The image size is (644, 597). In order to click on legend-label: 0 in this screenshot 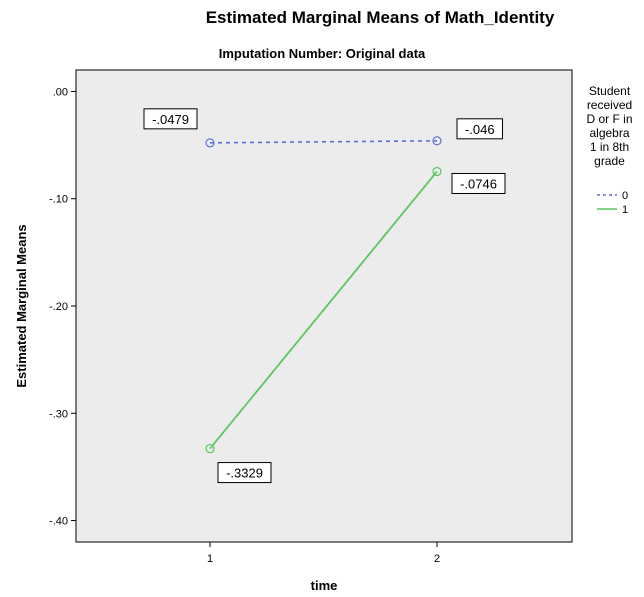, I will do `click(625, 196)`.